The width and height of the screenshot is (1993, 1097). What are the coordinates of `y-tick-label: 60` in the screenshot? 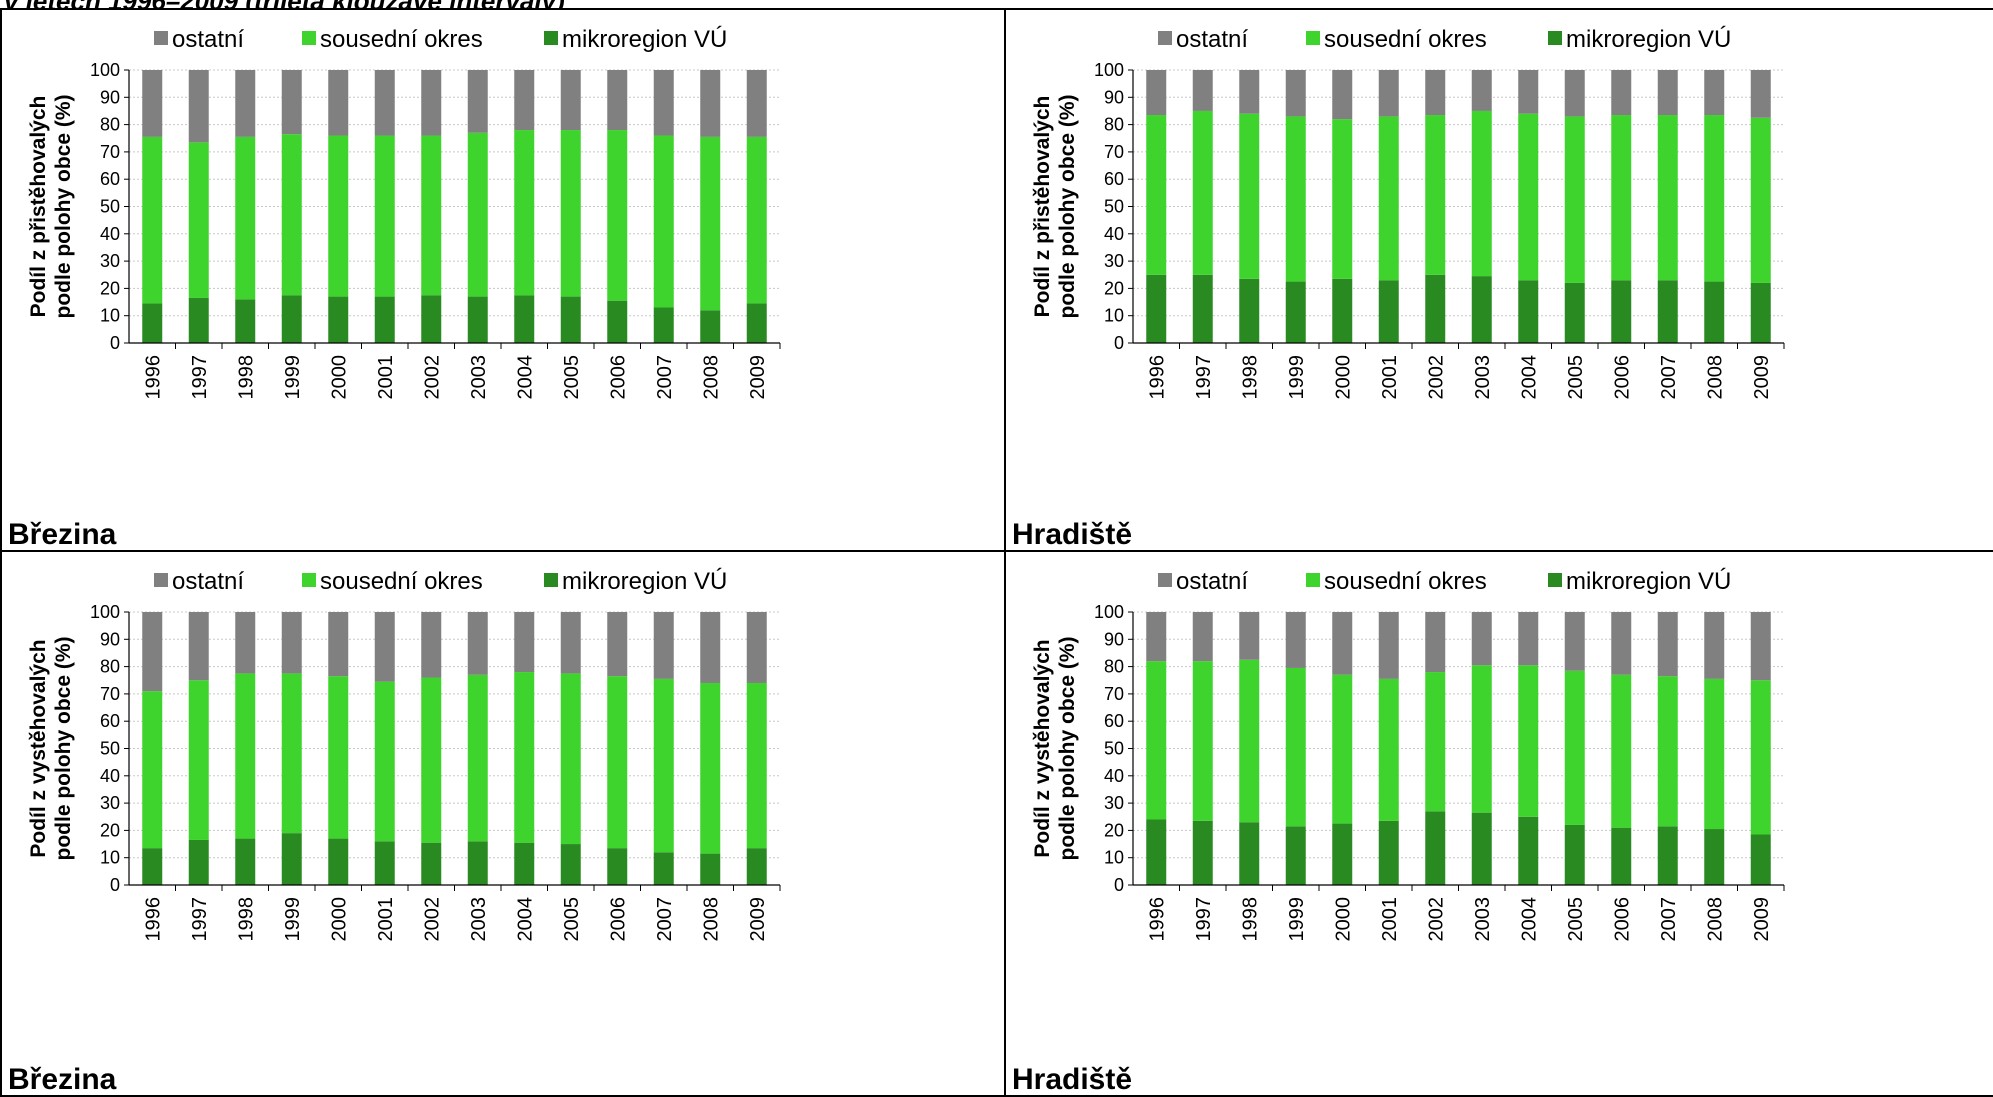 It's located at (1114, 721).